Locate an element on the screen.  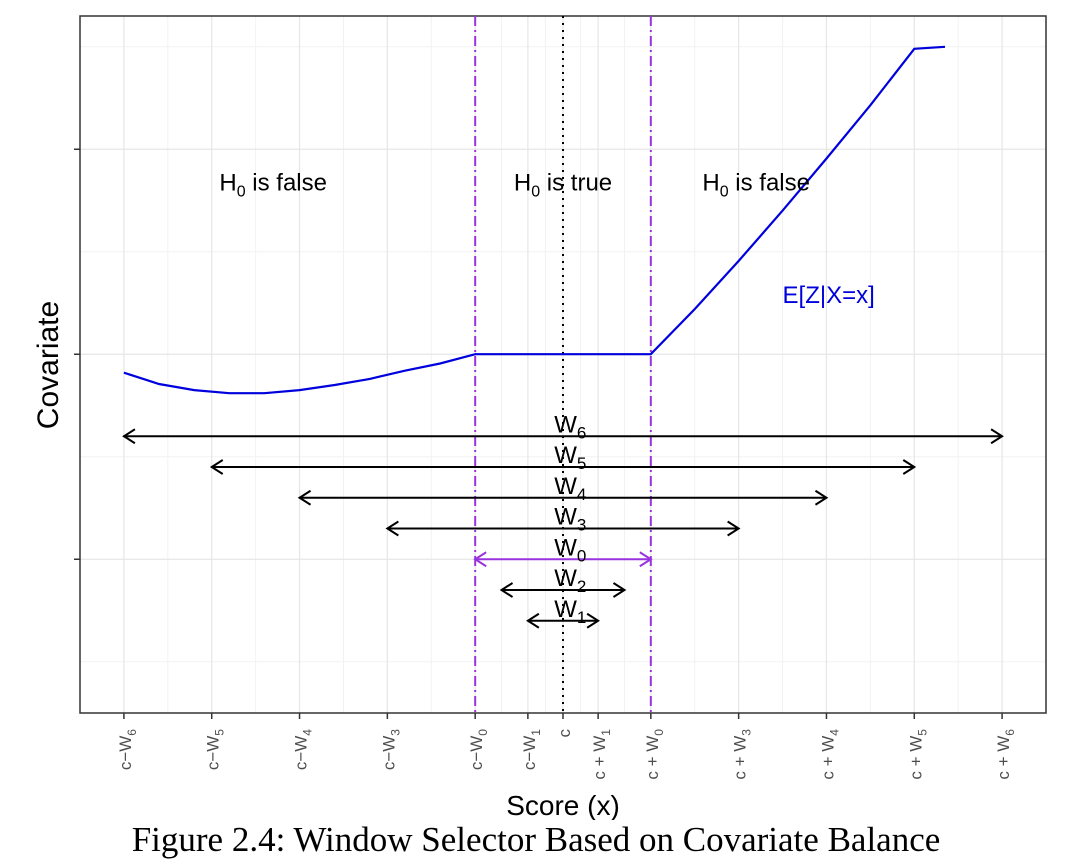
x-tick-label: c + W4 is located at coordinates (829, 754).